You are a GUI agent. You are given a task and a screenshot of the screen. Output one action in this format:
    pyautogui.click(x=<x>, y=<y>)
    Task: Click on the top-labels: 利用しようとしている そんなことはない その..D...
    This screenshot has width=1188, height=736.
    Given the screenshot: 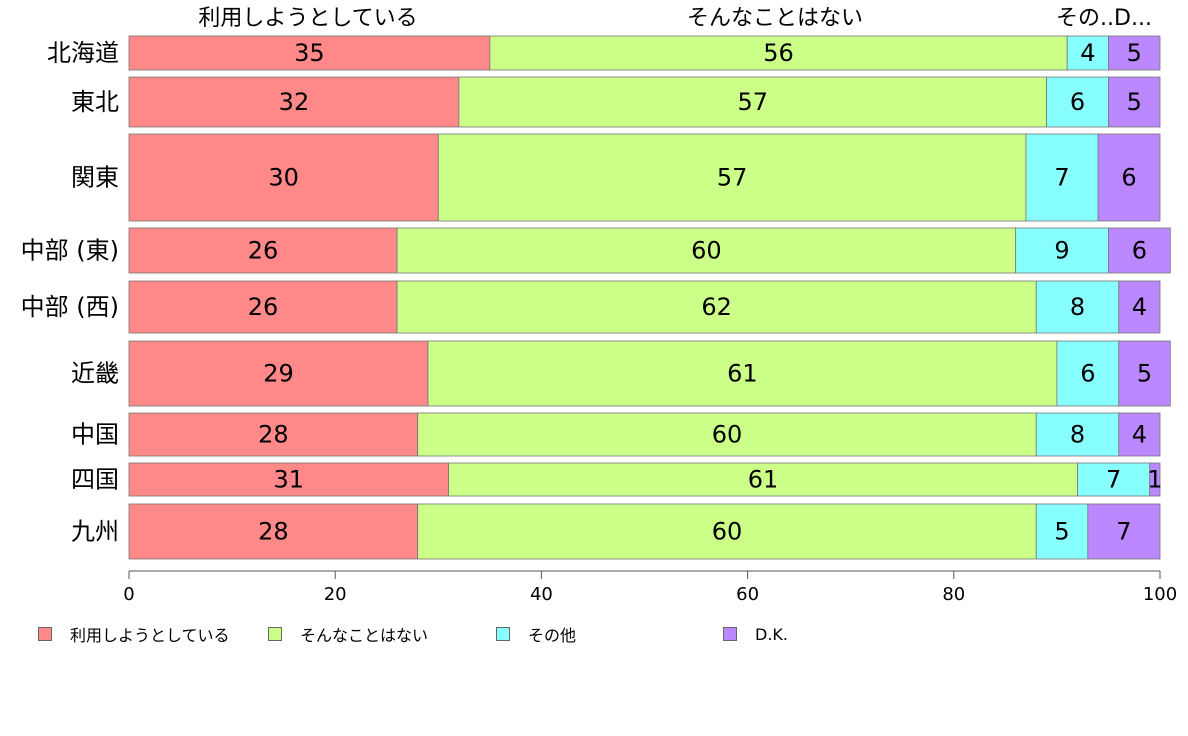 What is the action you would take?
    pyautogui.click(x=675, y=18)
    